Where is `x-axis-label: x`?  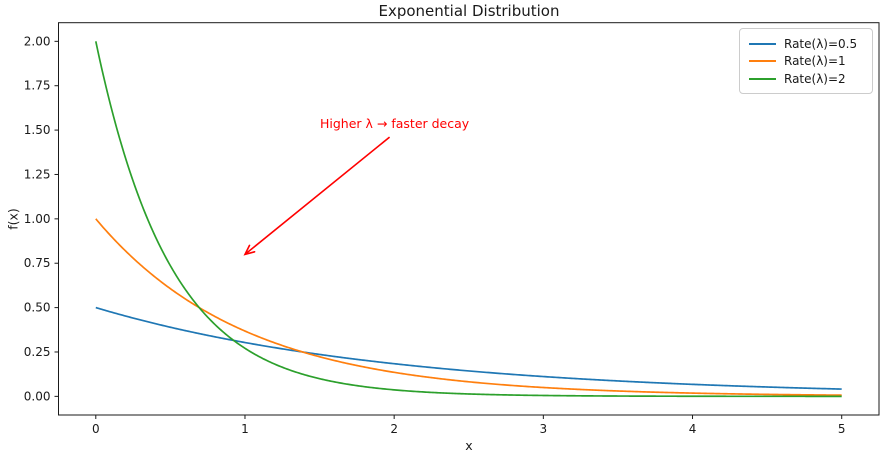
x-axis-label: x is located at coordinates (469, 445).